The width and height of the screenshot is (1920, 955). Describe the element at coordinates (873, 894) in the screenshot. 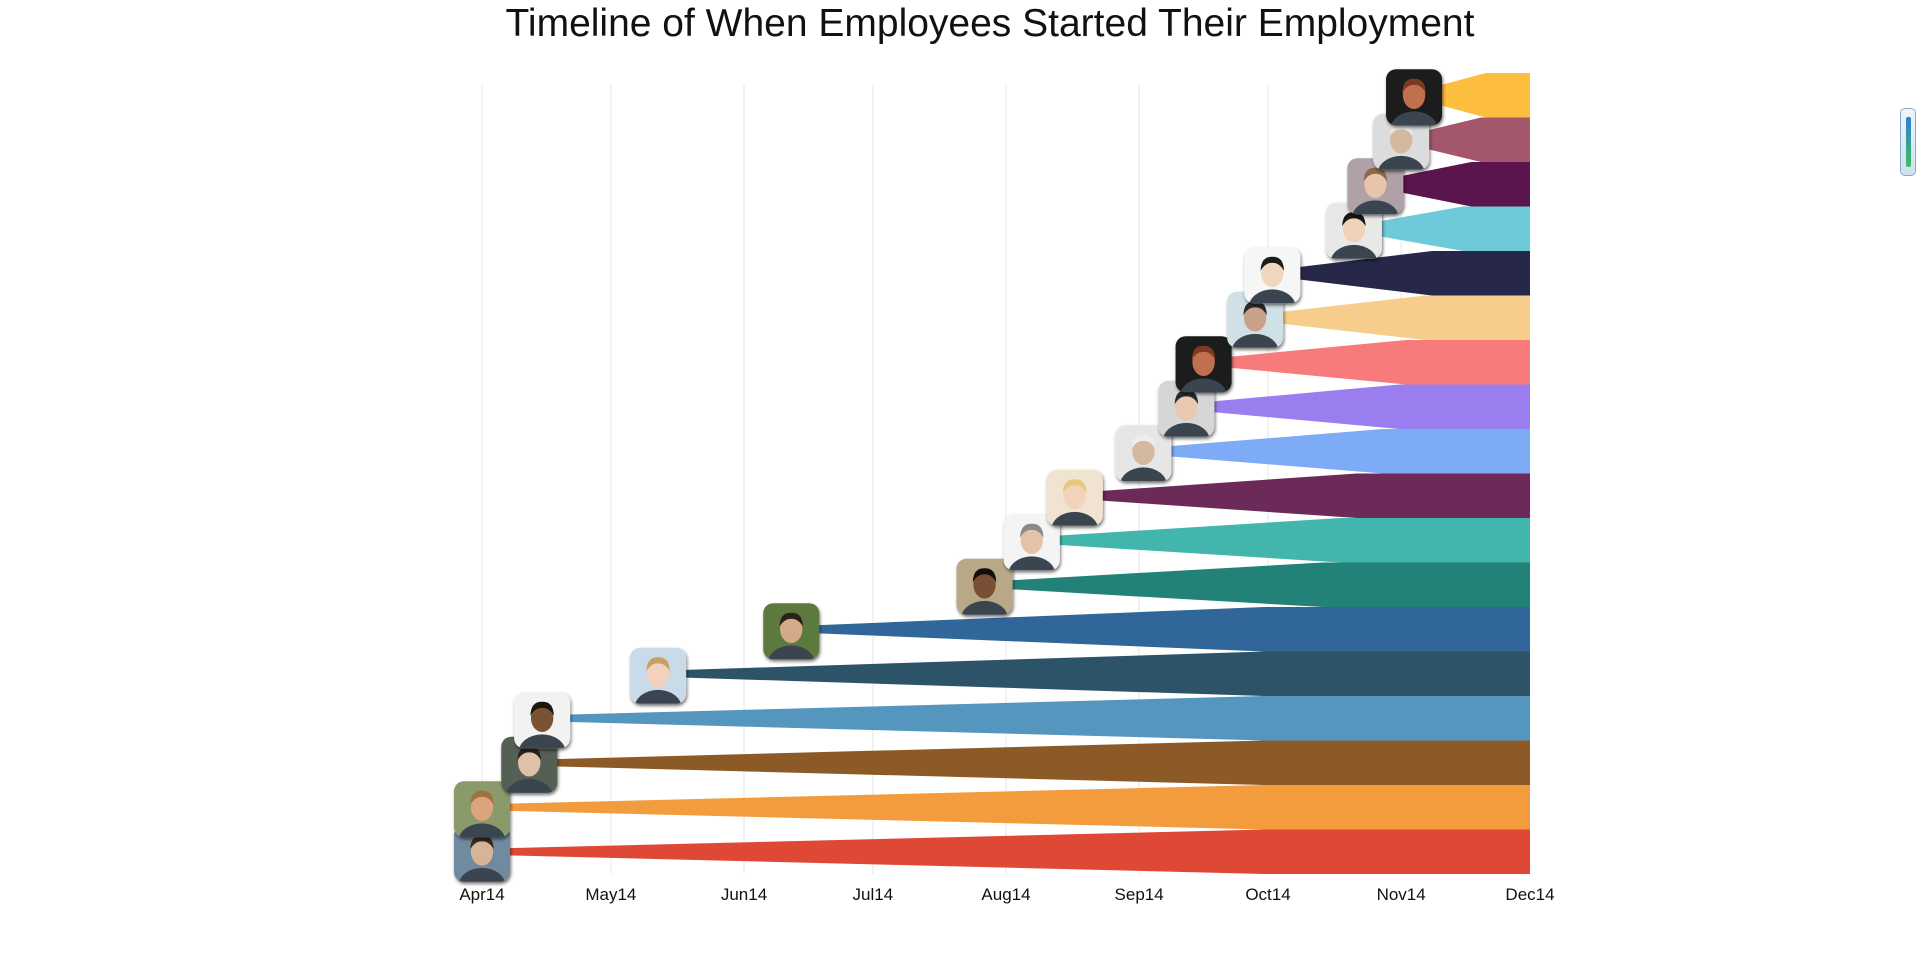

I see `x-tick-label: Jul14` at that location.